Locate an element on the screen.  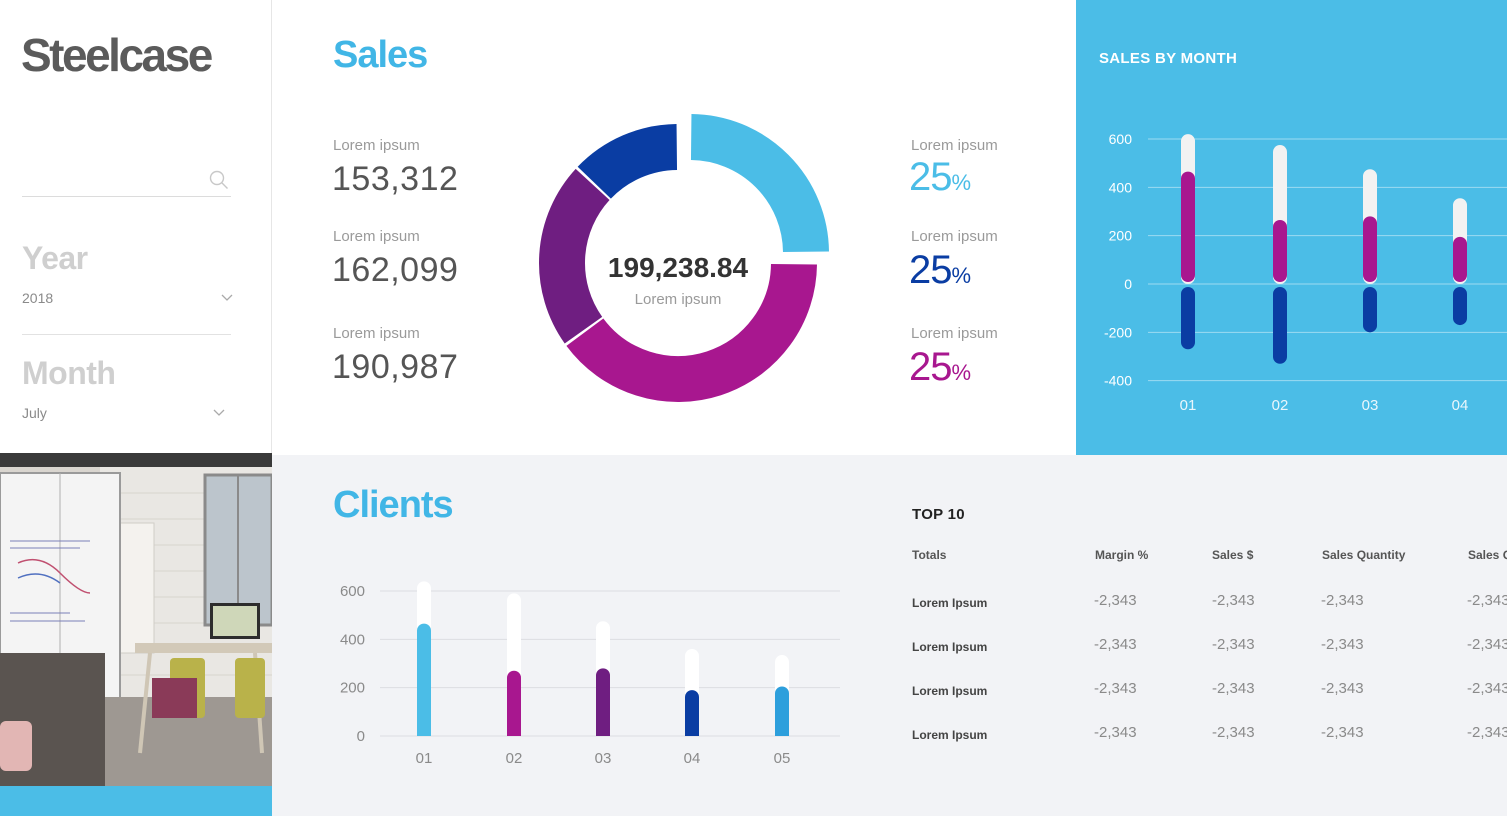
sidebar: Steelcase Year 2018 Month July is located at coordinates (136, 226).